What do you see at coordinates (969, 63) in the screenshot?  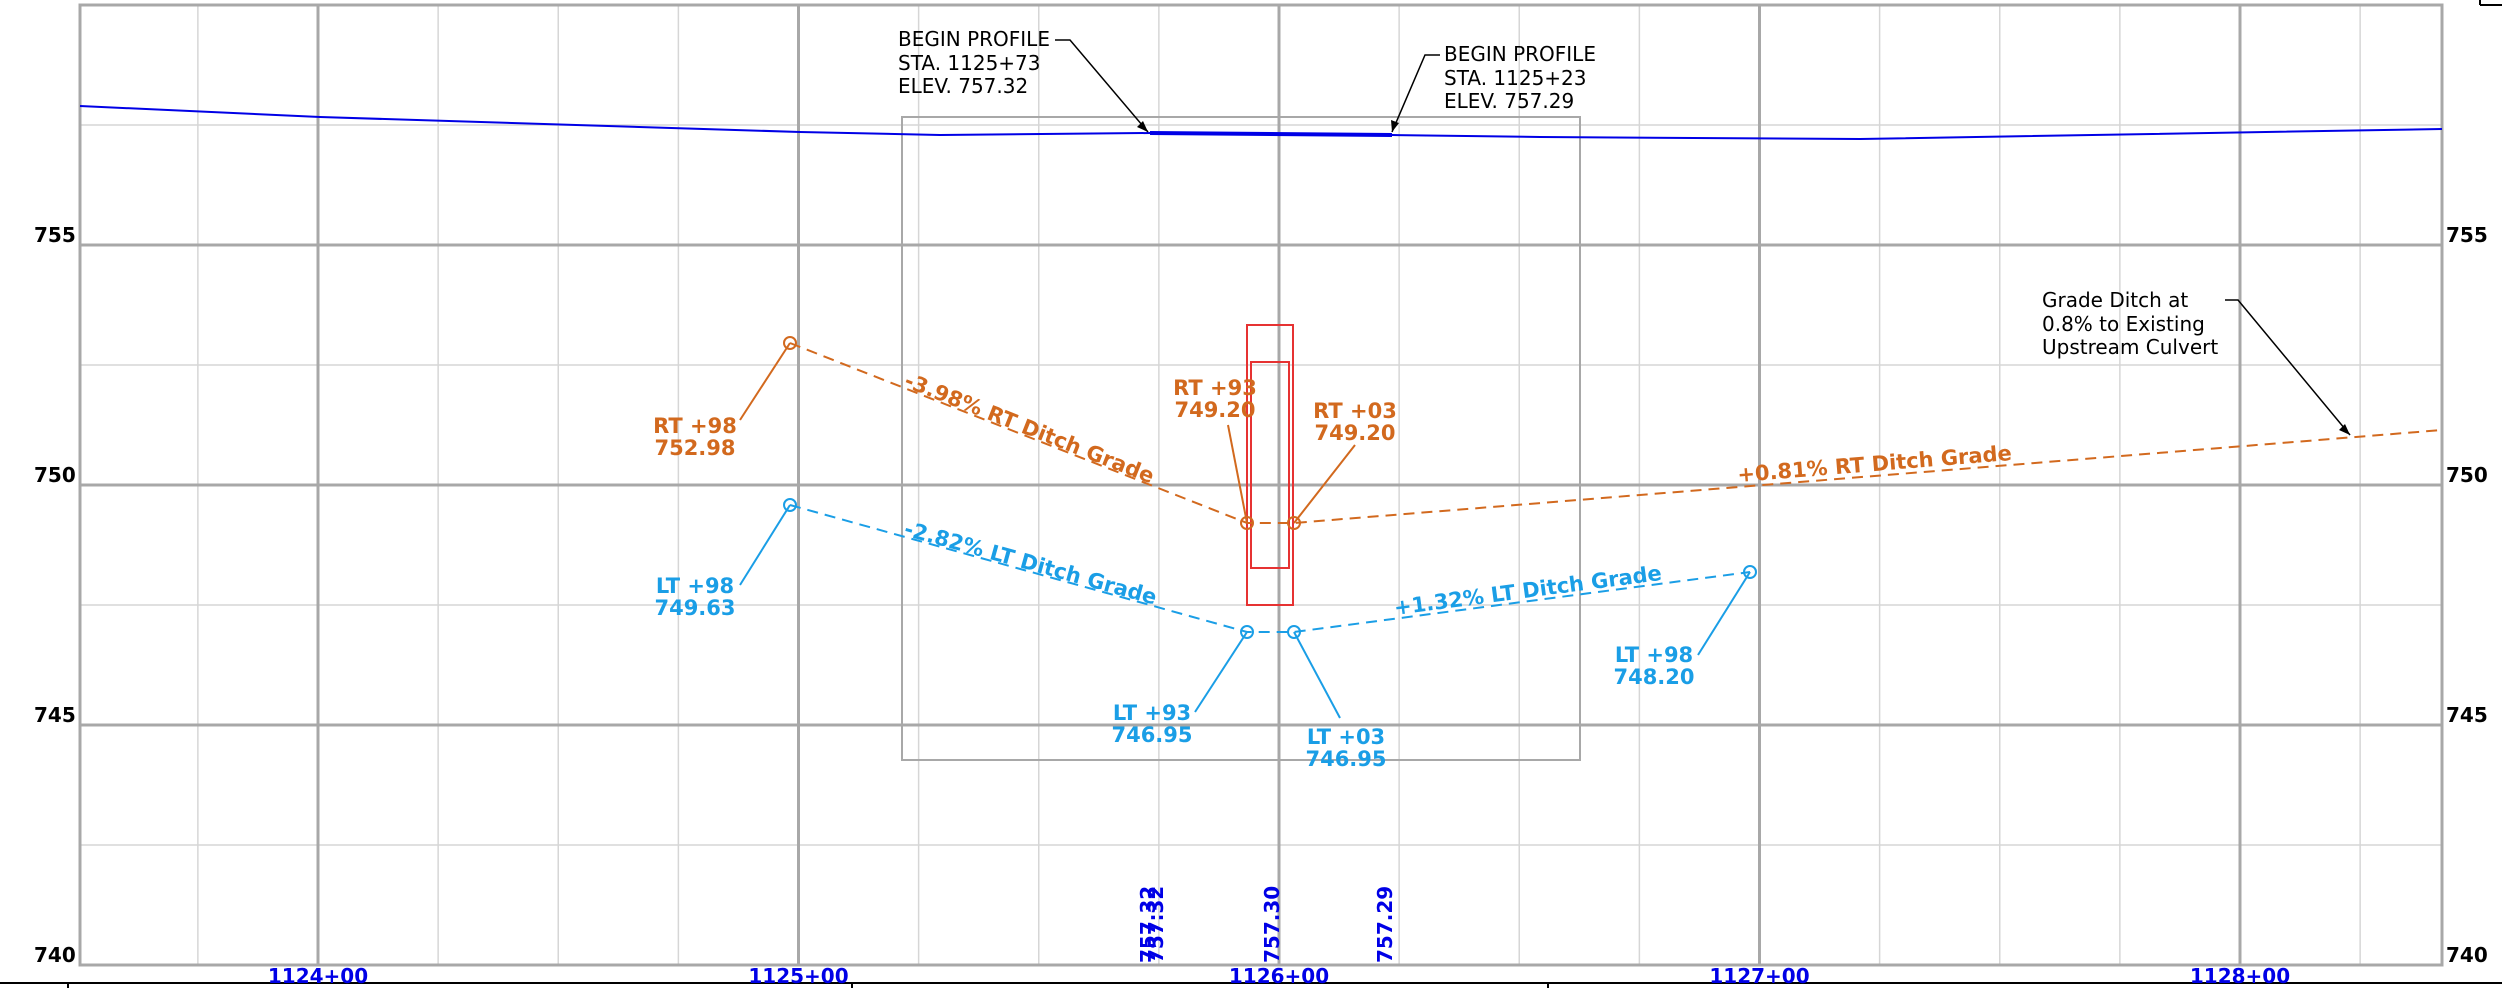 I see `begin-profile-1-line2: STA. 1125+73` at bounding box center [969, 63].